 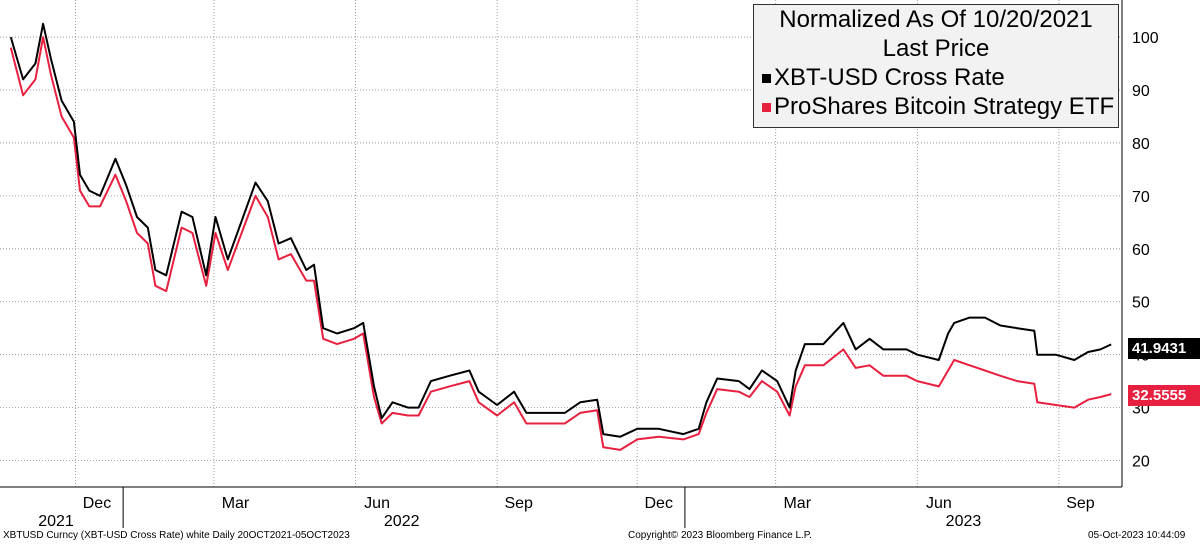 I want to click on footer-copyright: Copyright© 2023 Bloomberg Finance L.P., so click(x=720, y=535).